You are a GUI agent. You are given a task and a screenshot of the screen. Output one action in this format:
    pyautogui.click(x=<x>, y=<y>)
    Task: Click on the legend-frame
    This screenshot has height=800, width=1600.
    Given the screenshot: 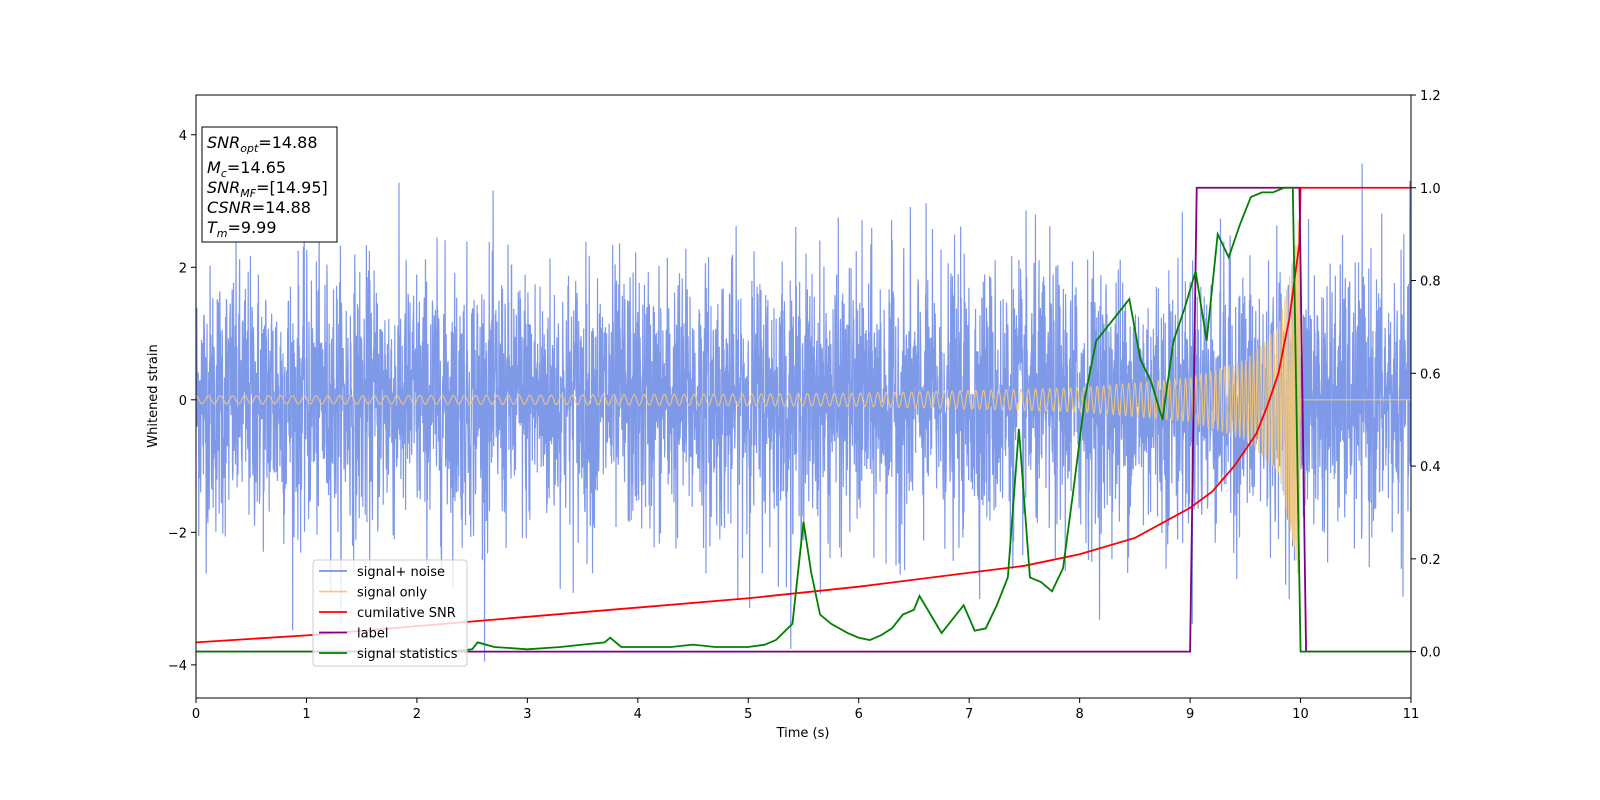 What is the action you would take?
    pyautogui.click(x=390, y=613)
    